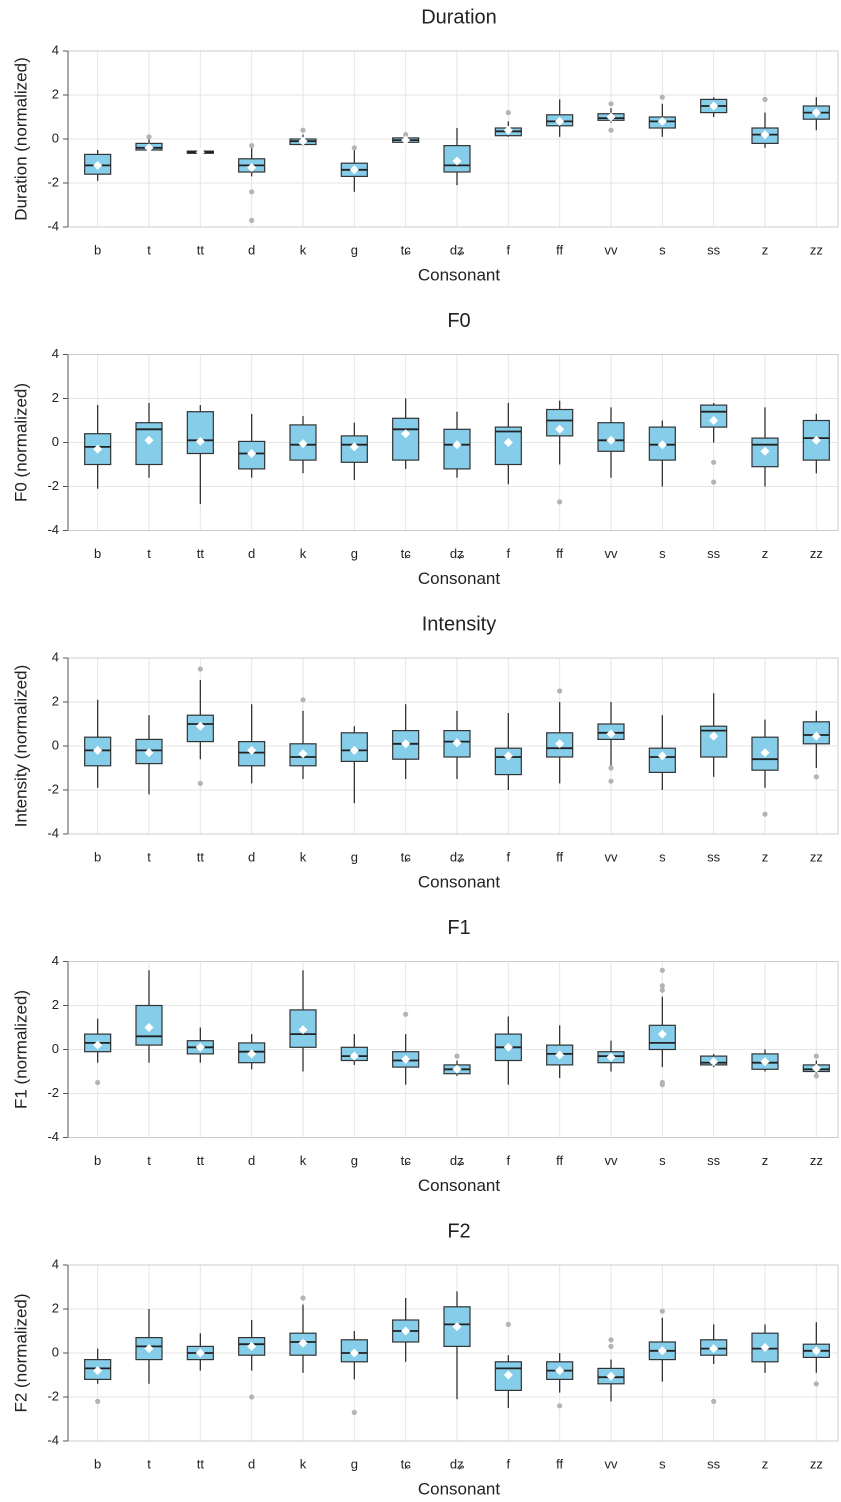  What do you see at coordinates (53, 1136) in the screenshot?
I see `y-tick-label: -4` at bounding box center [53, 1136].